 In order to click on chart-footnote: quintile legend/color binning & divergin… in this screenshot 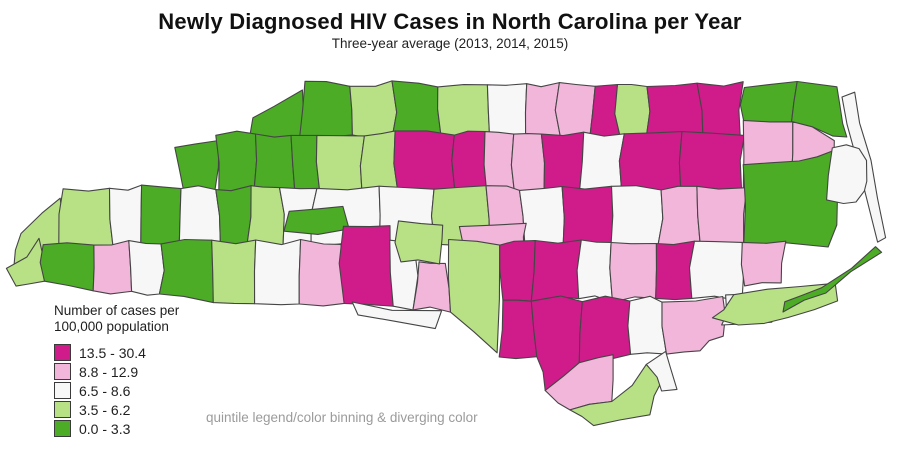, I will do `click(342, 417)`.